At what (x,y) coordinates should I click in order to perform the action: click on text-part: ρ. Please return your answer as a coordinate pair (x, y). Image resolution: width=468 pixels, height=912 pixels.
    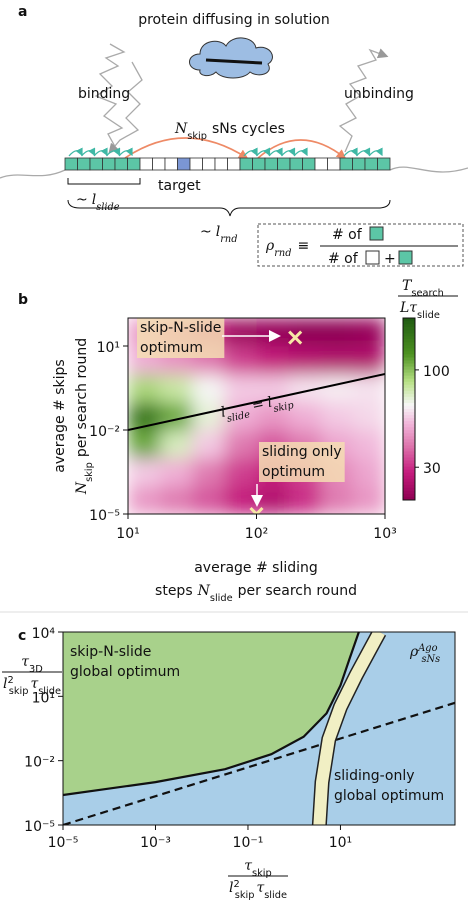
    Looking at the image, I should click on (414, 652).